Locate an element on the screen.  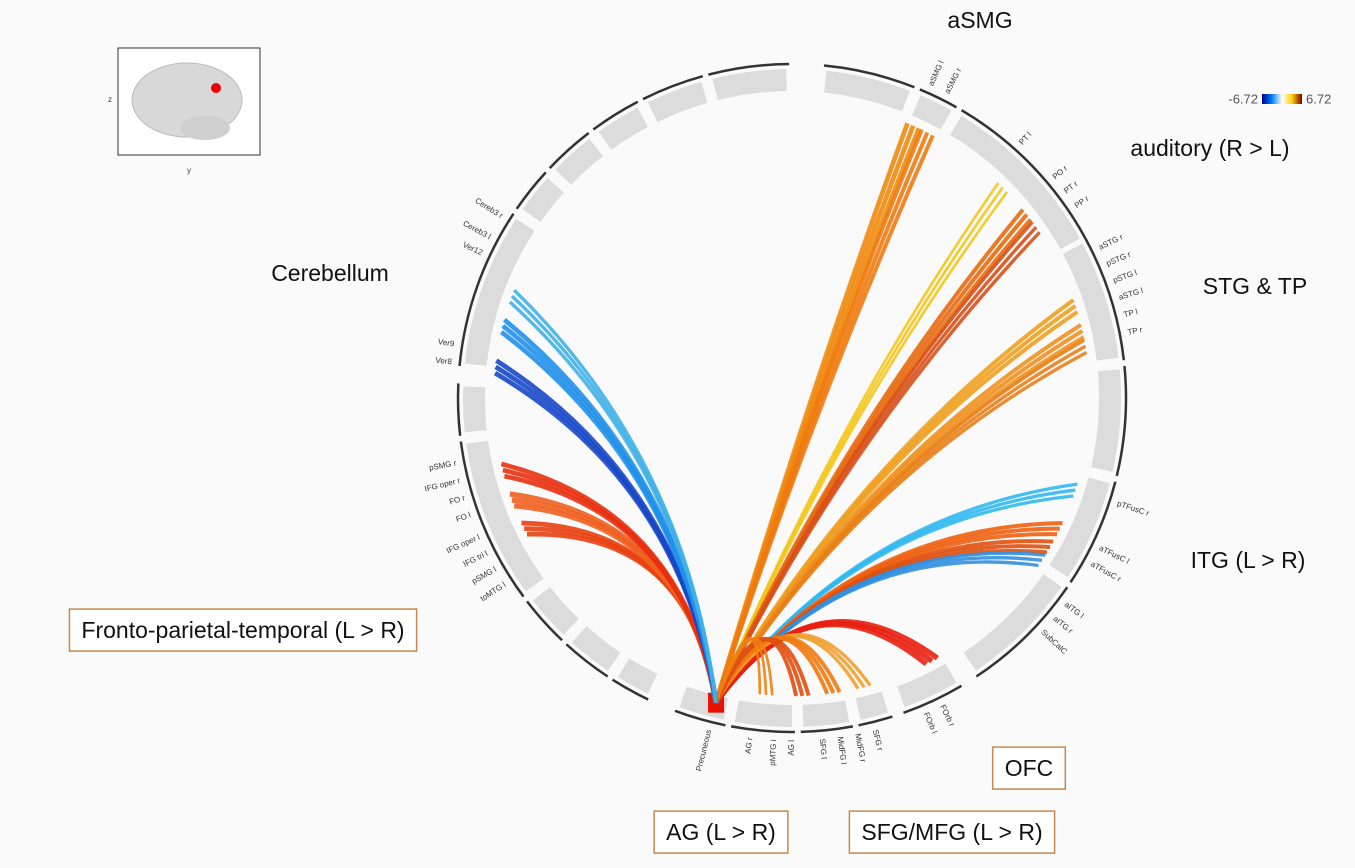
roi-label: TP r is located at coordinates (1135, 331).